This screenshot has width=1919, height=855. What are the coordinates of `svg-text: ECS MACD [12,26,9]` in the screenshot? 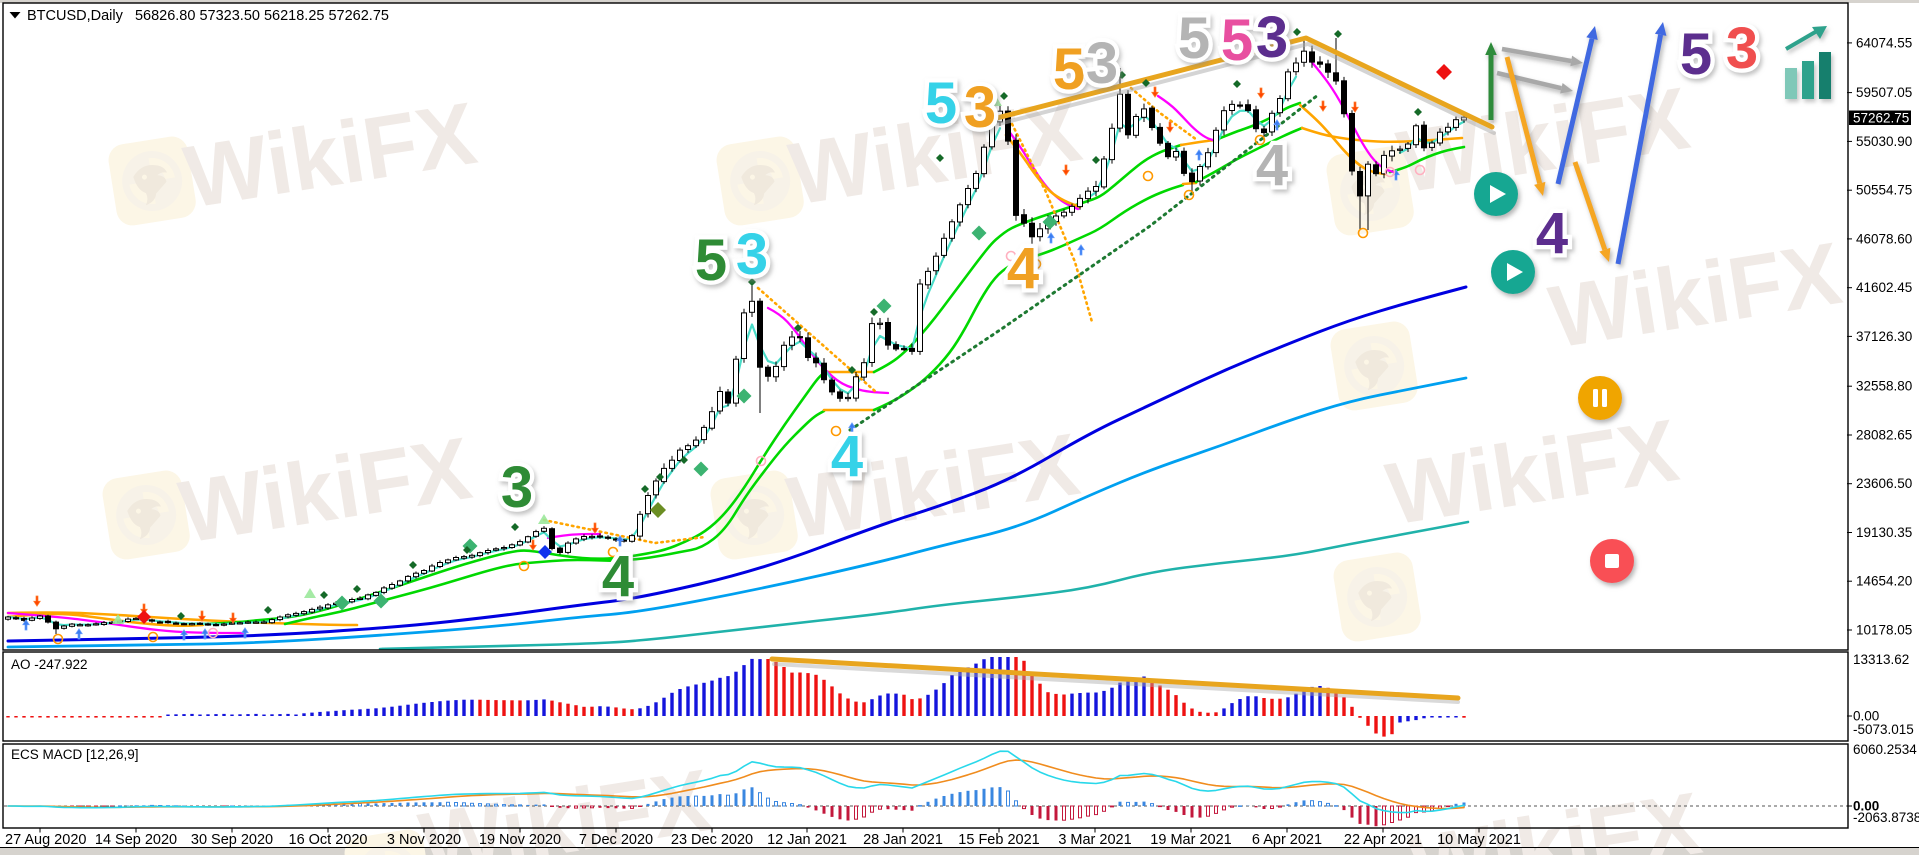 It's located at (75, 754).